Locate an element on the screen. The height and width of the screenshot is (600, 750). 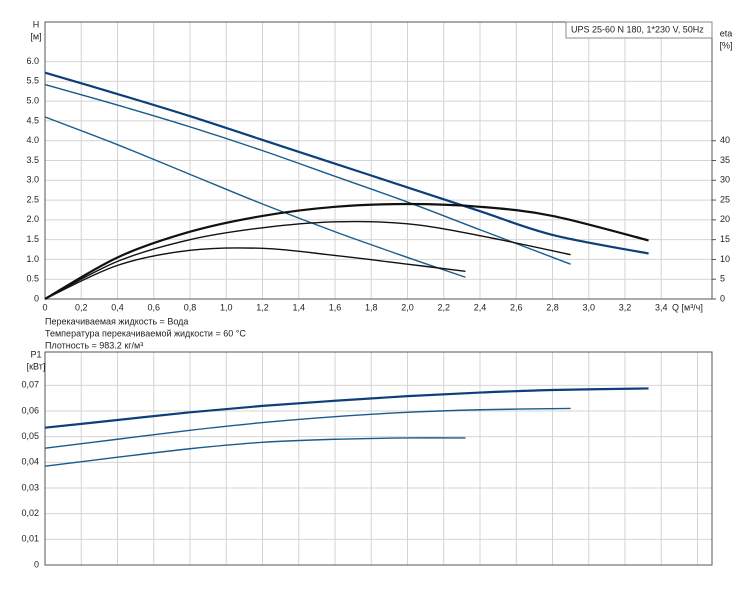
y-tick-label: 2.5 is located at coordinates (32, 199).